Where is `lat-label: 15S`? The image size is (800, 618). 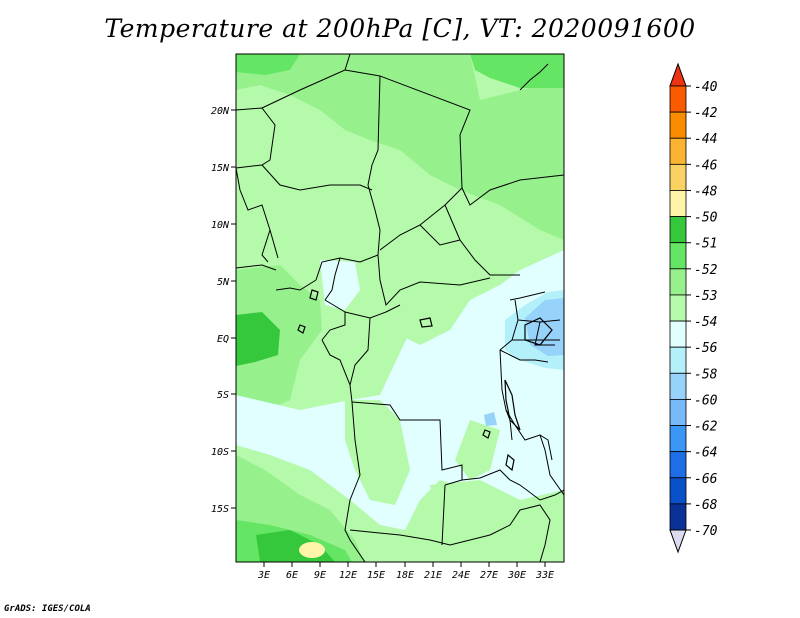 lat-label: 15S is located at coordinates (220, 509).